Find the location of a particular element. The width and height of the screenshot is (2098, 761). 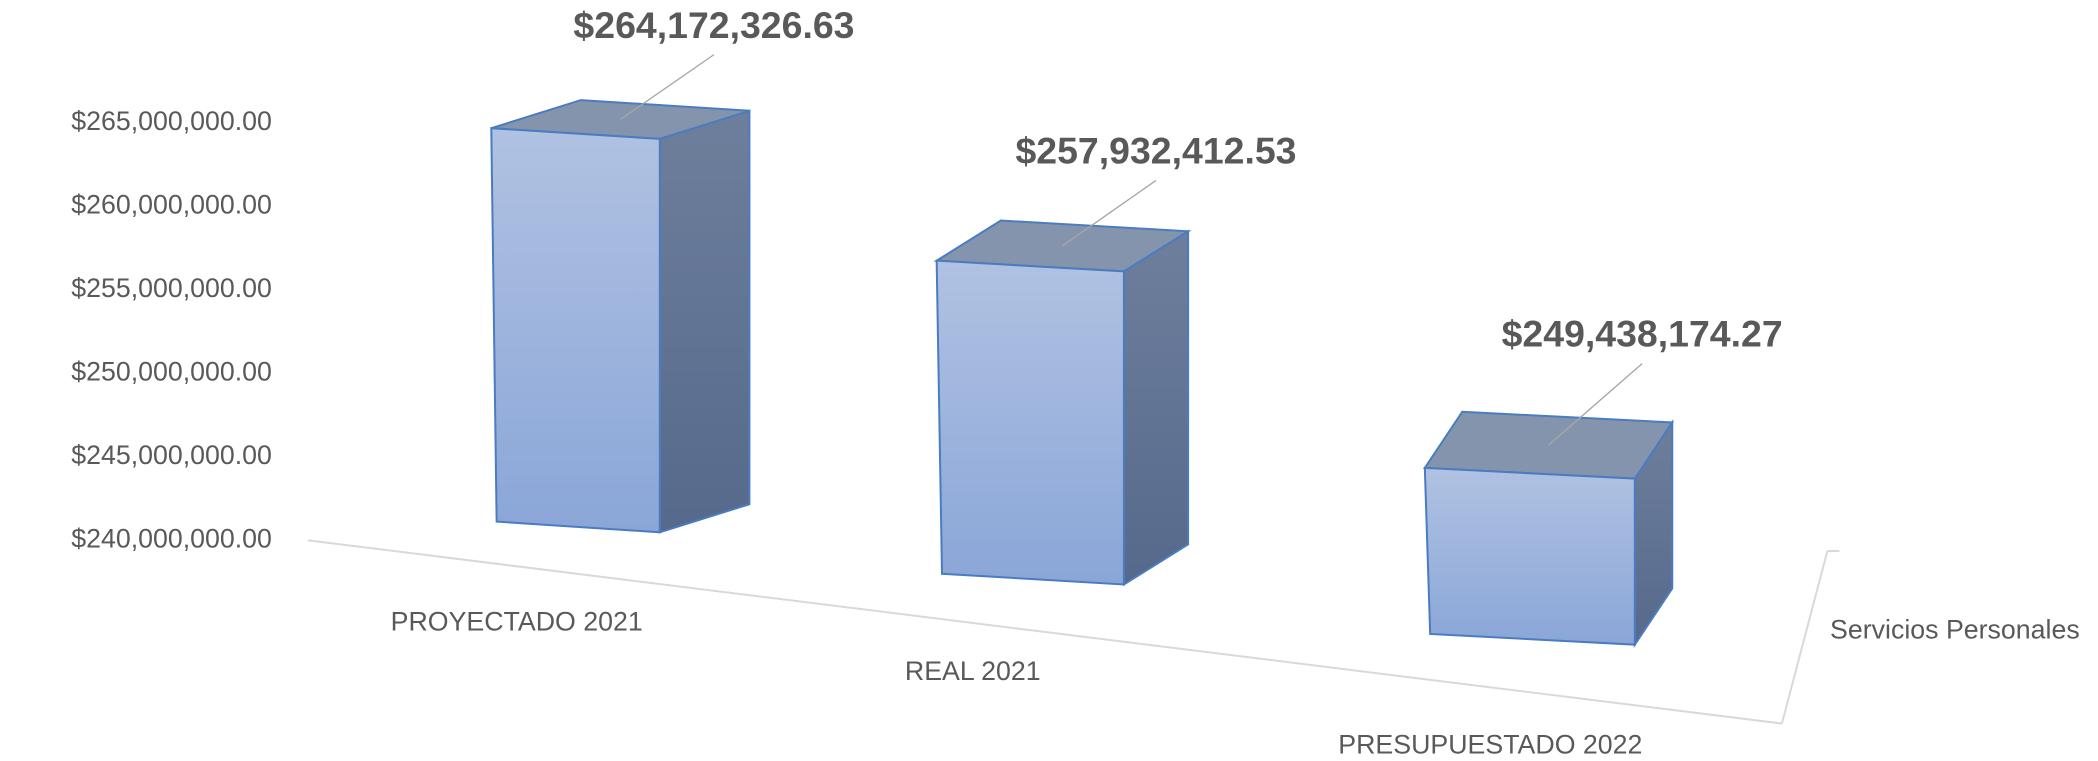

y-tick-label: $245,000,000.00 is located at coordinates (171, 455).